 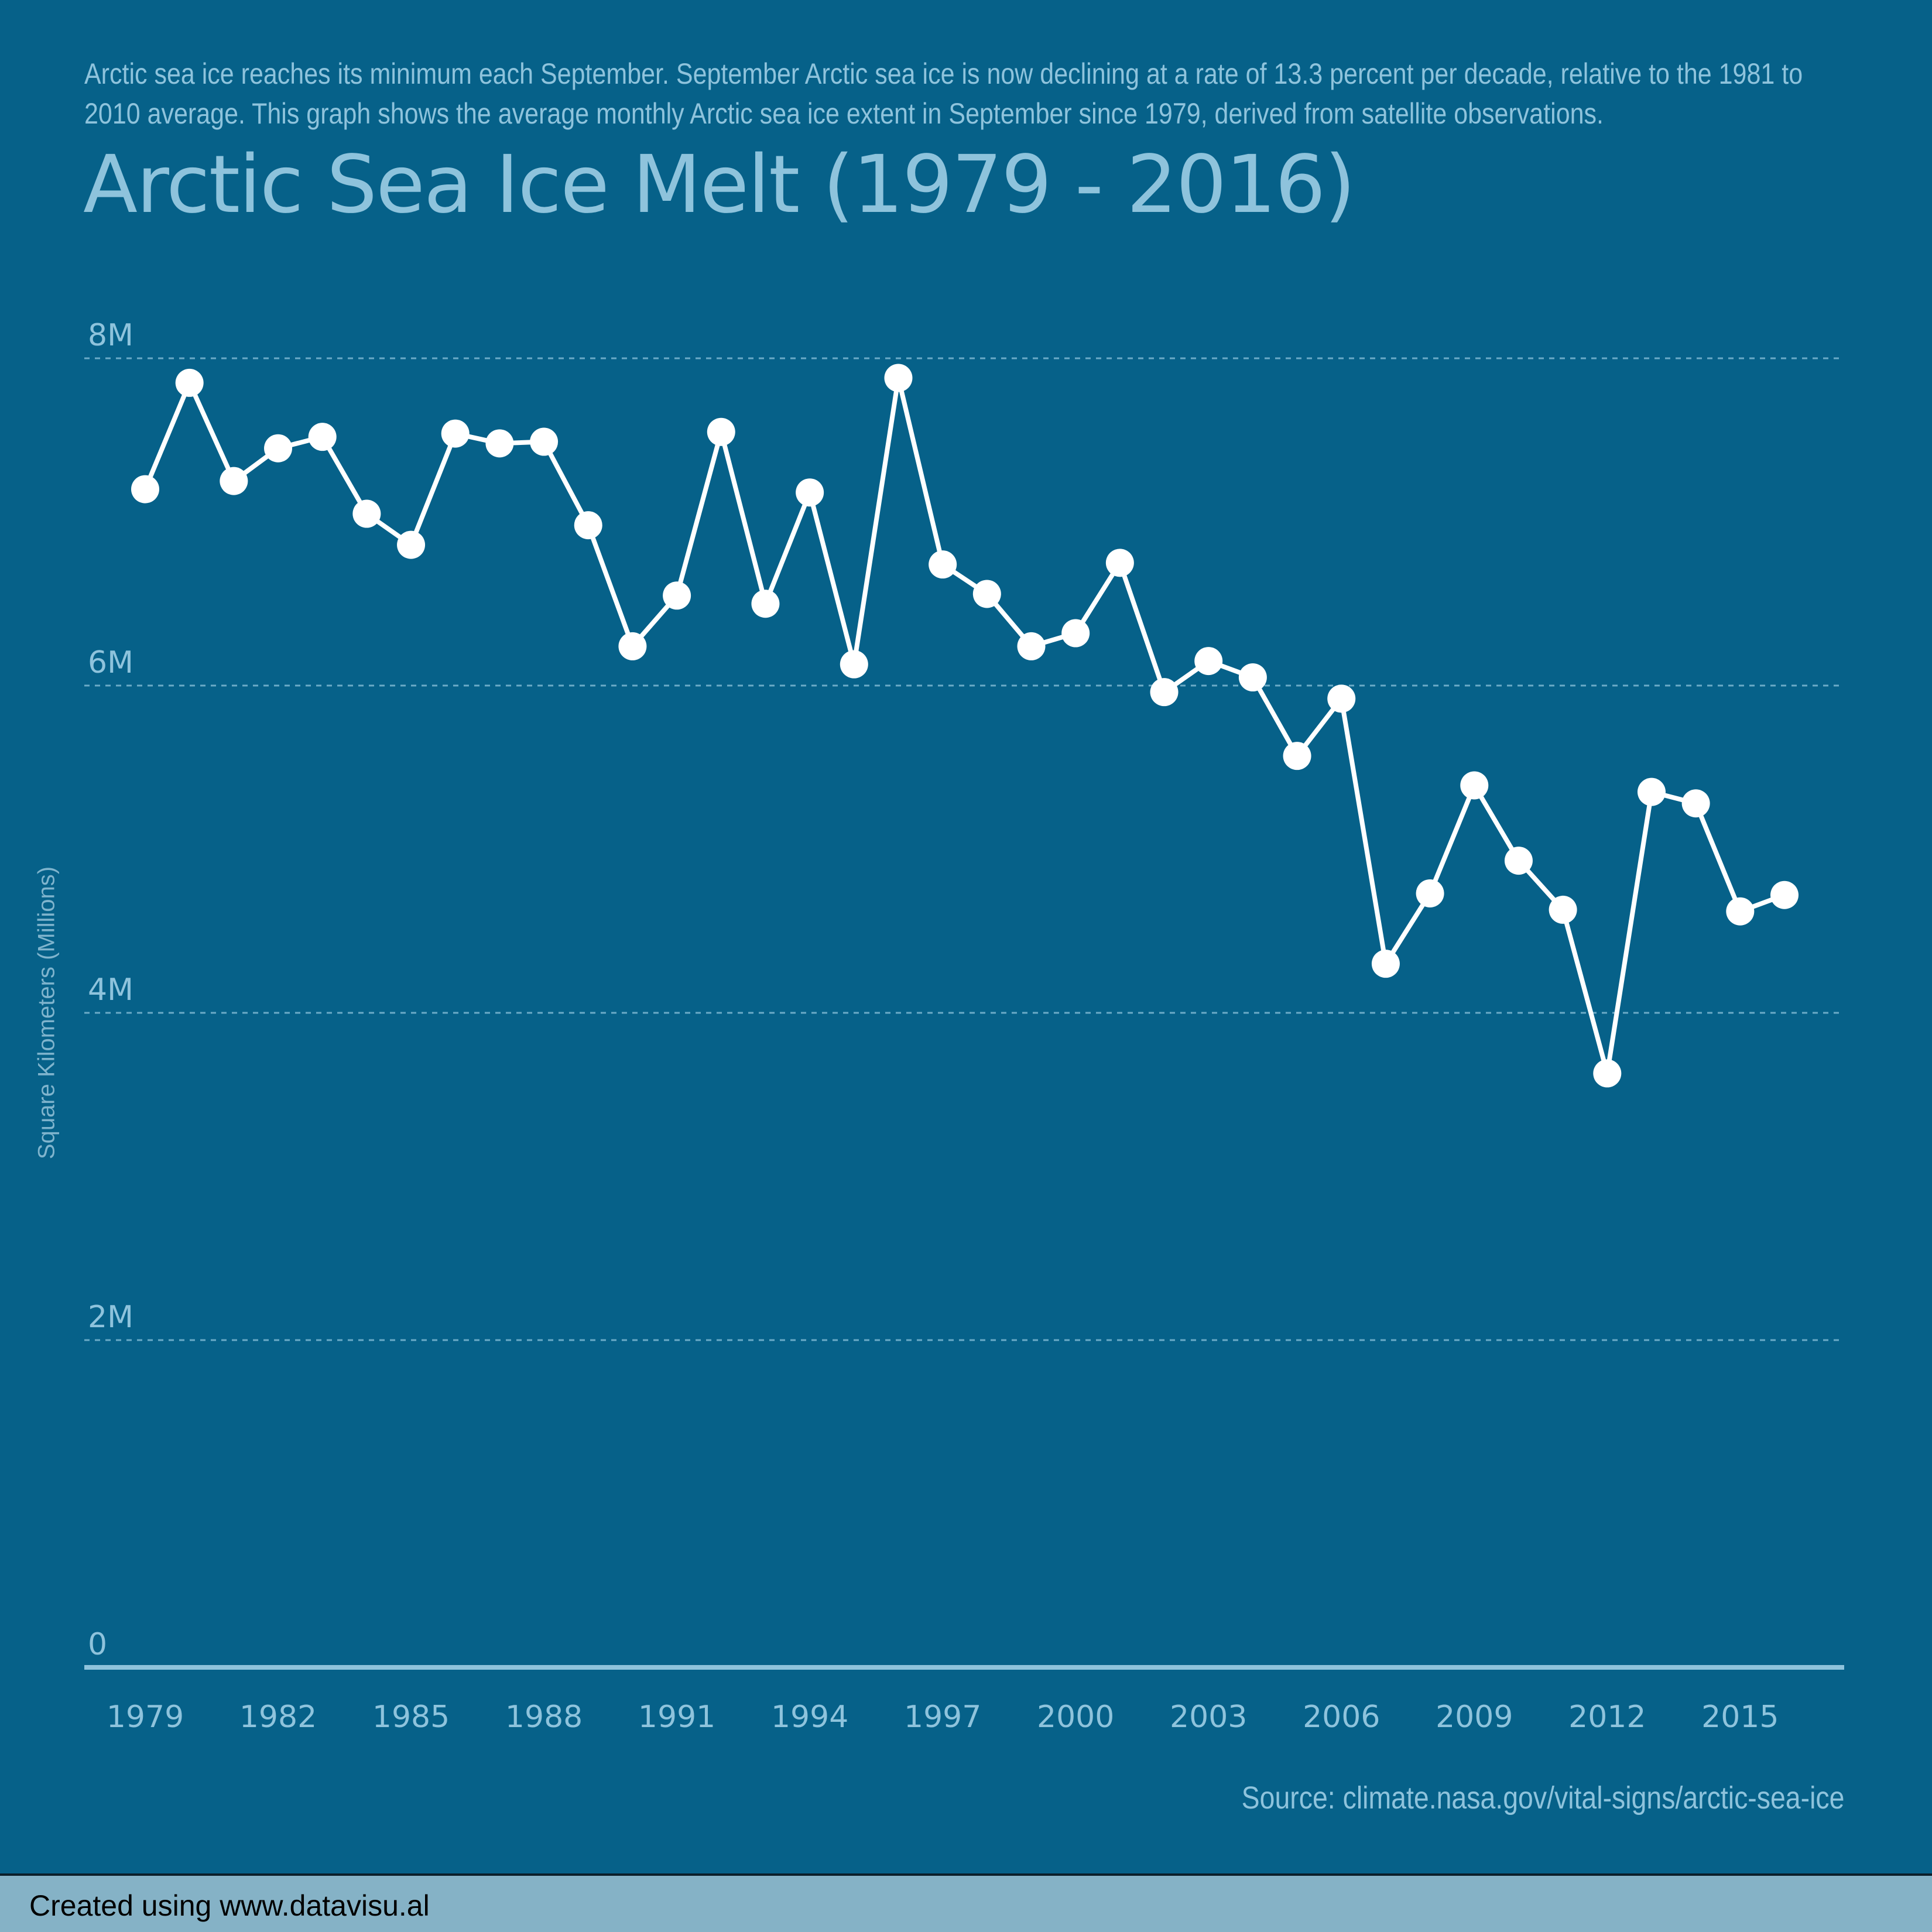 I want to click on x-tick-label: 1982, so click(x=278, y=1717).